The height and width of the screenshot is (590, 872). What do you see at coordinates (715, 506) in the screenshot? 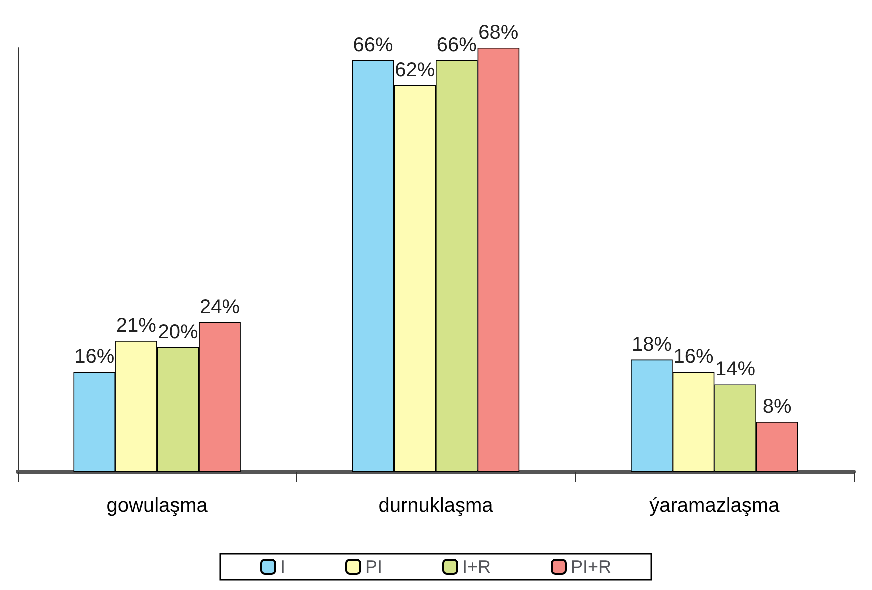
I see `x-tick-label: ýaramazlaşma` at bounding box center [715, 506].